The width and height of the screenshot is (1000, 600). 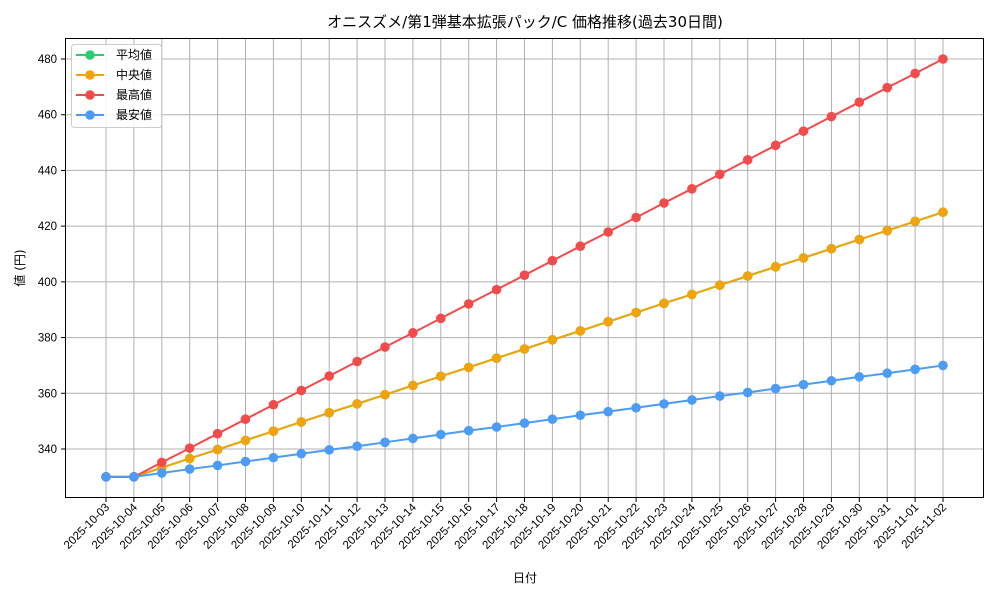 I want to click on y-tick-label: 380, so click(x=47, y=339).